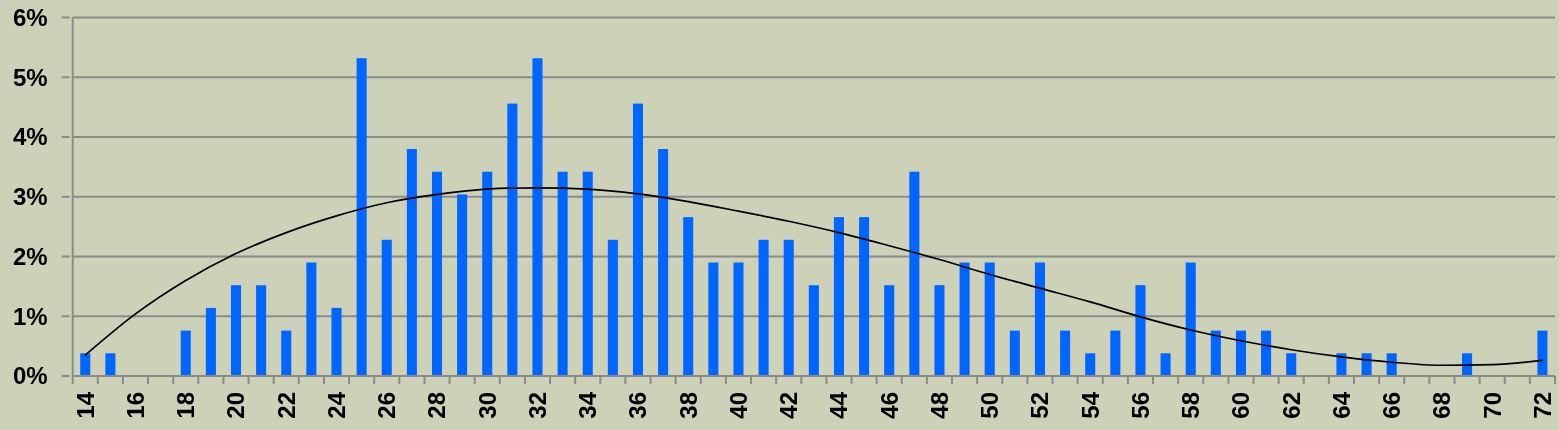  What do you see at coordinates (588, 405) in the screenshot?
I see `x-tick-label: 34` at bounding box center [588, 405].